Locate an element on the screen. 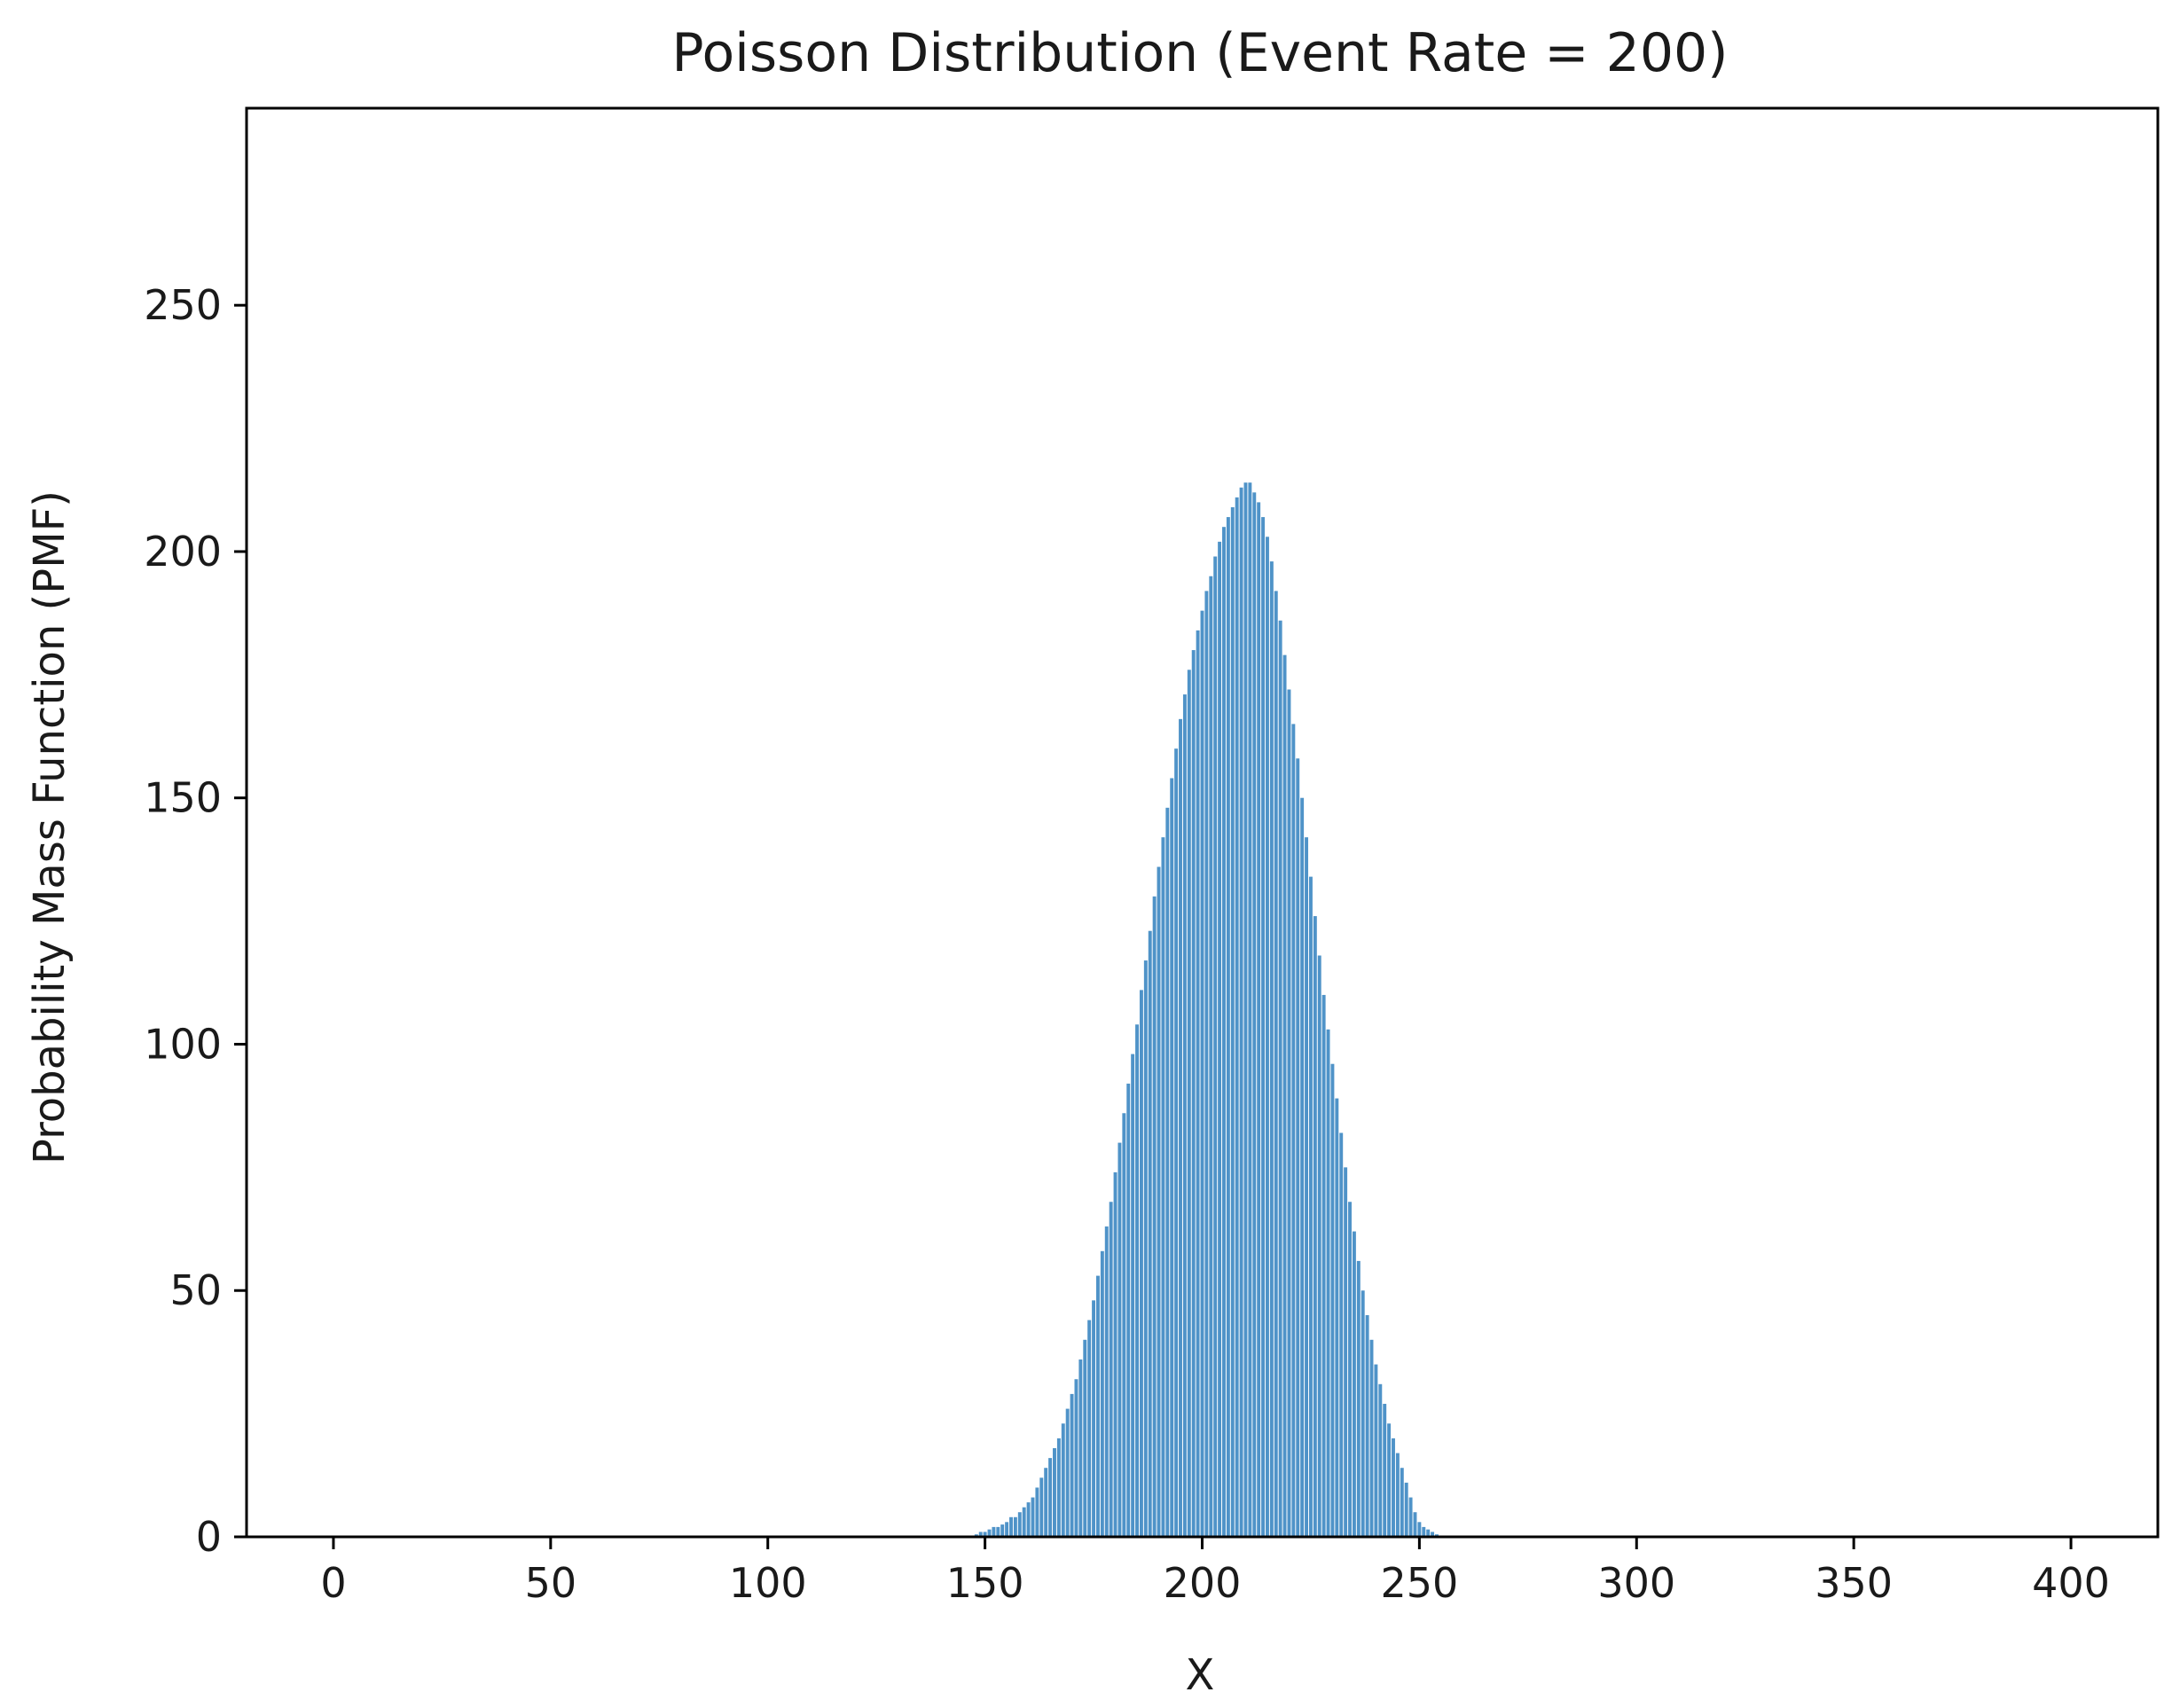  x-tick-label-400: 400 is located at coordinates (2071, 1583).